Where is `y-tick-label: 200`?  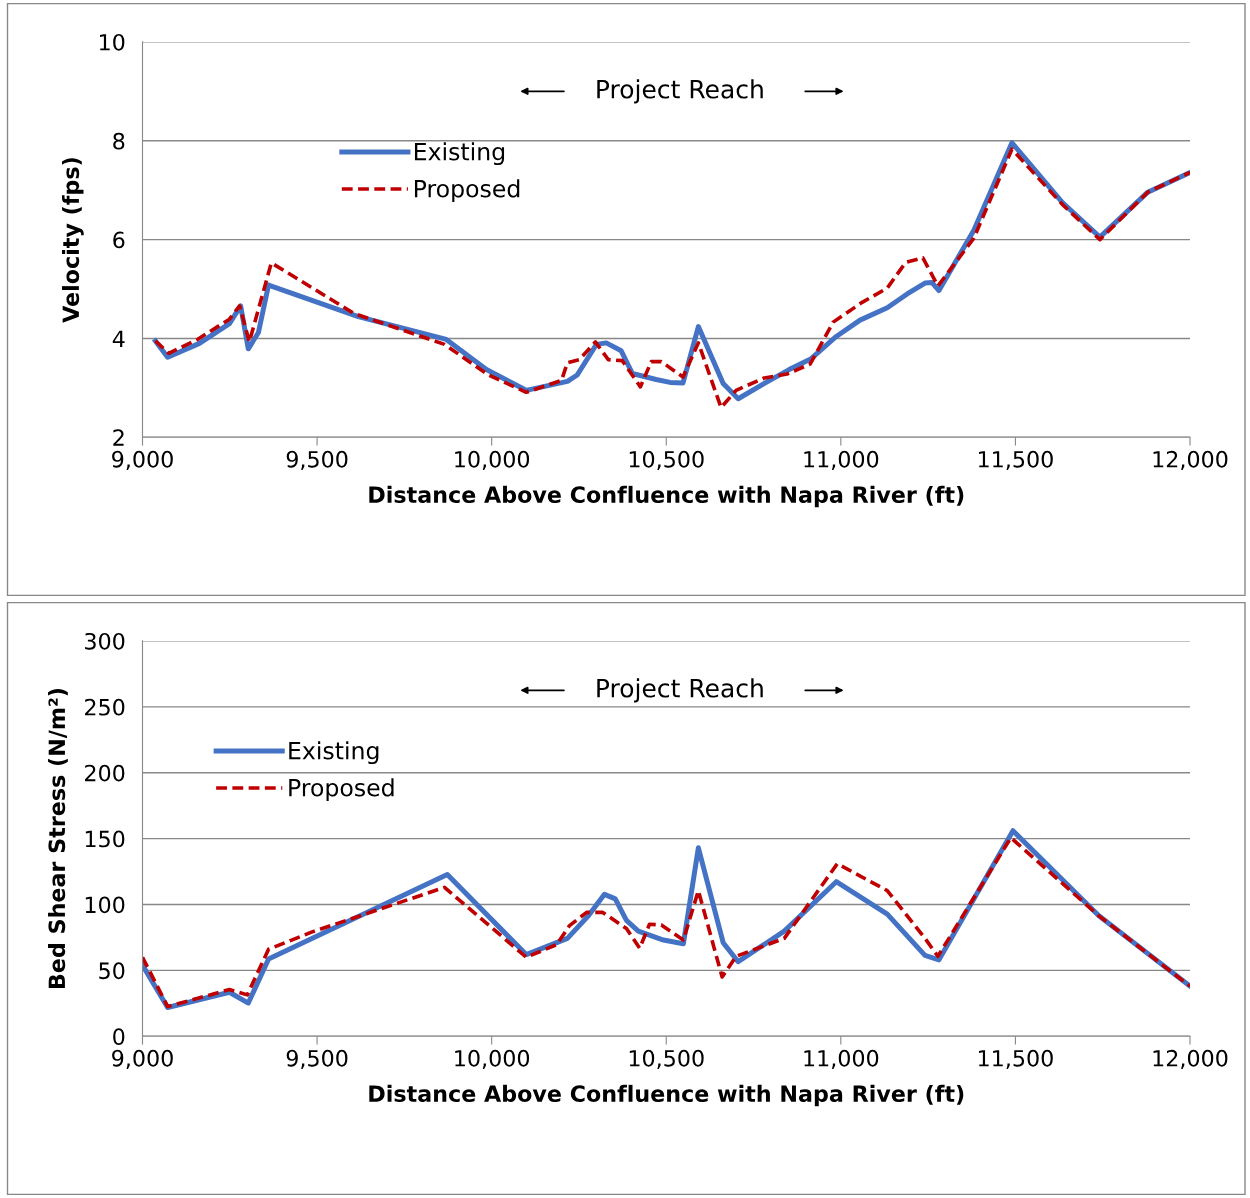
y-tick-label: 200 is located at coordinates (105, 773).